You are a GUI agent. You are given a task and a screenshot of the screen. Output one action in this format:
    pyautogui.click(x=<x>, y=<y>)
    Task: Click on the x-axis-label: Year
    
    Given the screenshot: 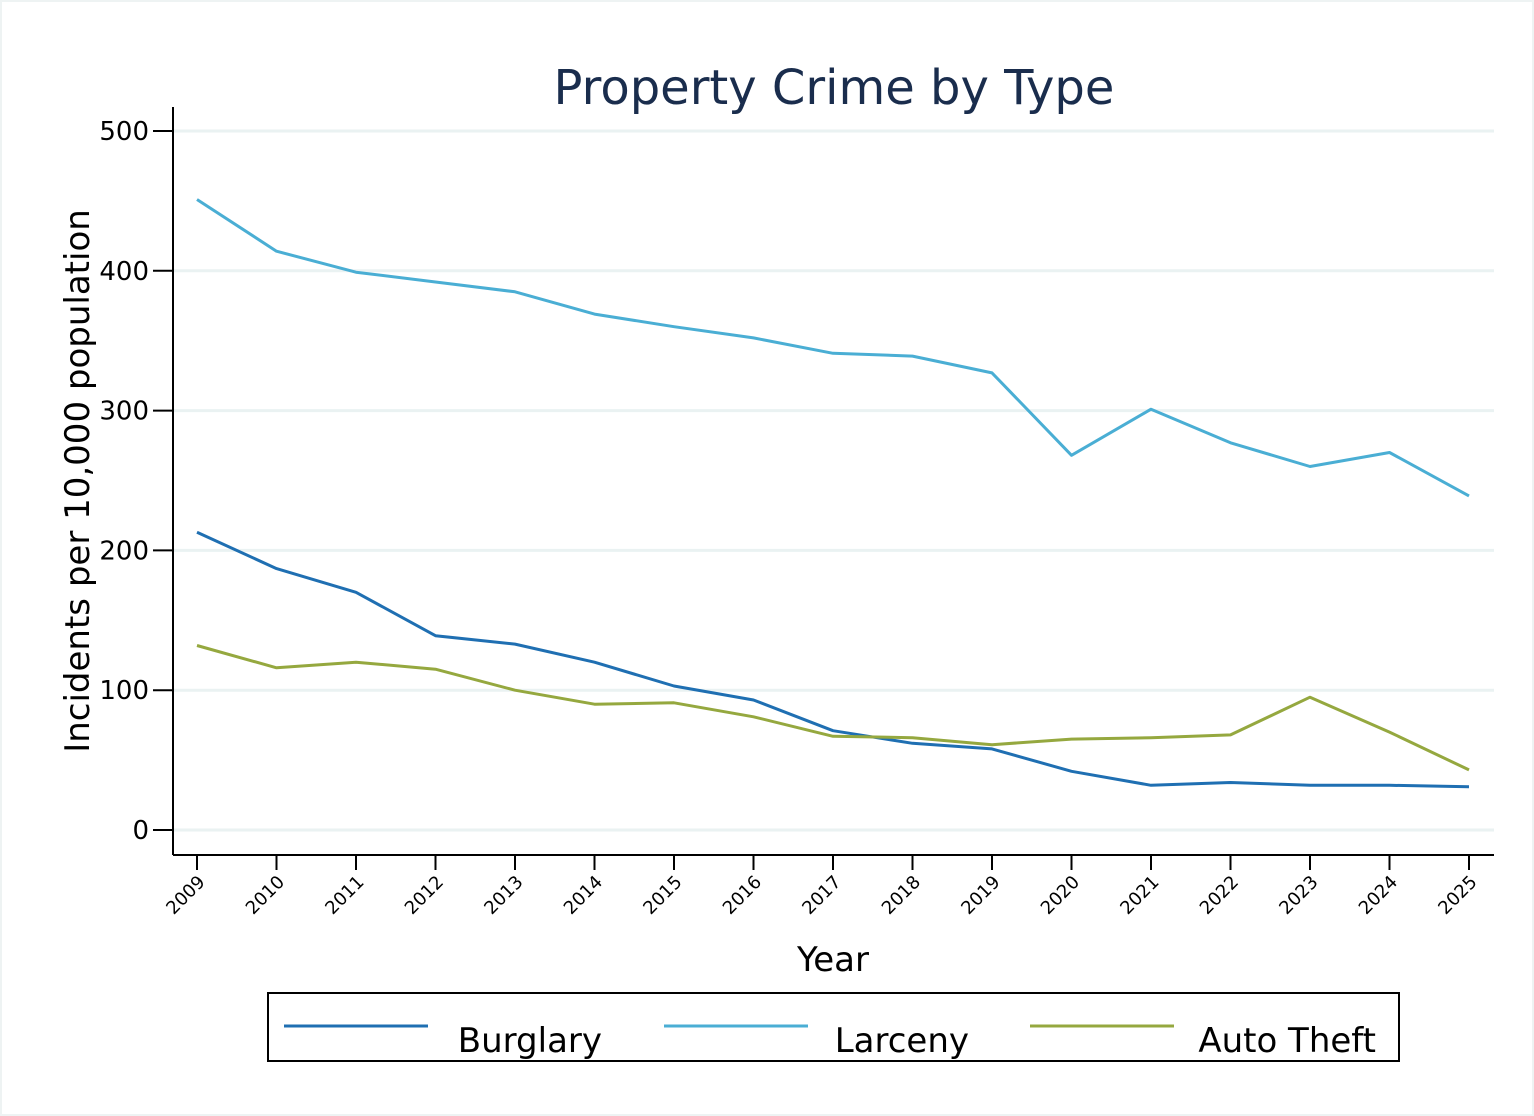 What is the action you would take?
    pyautogui.click(x=832, y=960)
    